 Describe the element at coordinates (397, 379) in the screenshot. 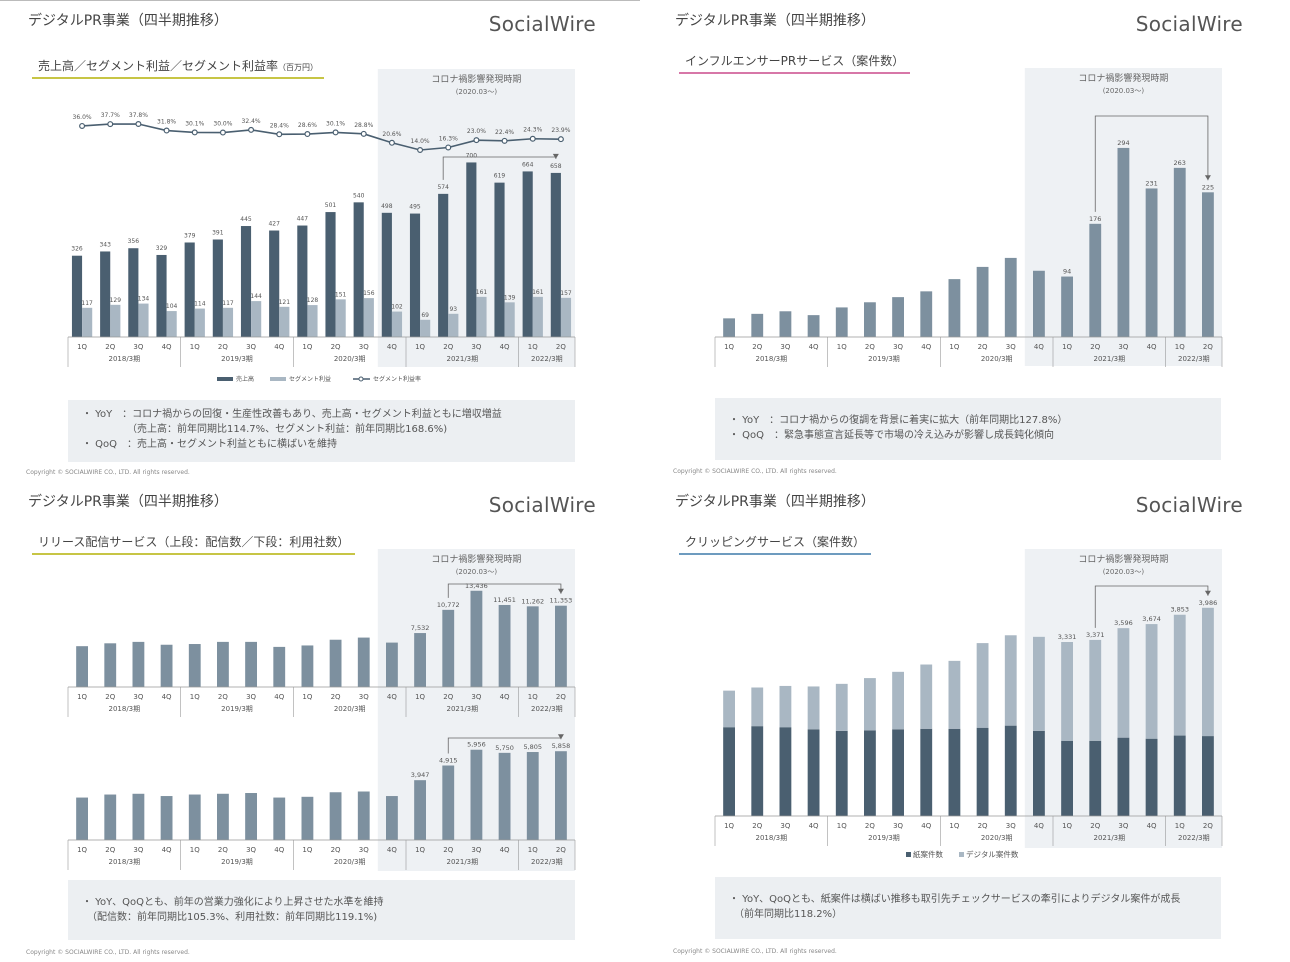

I see `legend-margin-label: セグメント利益率` at that location.